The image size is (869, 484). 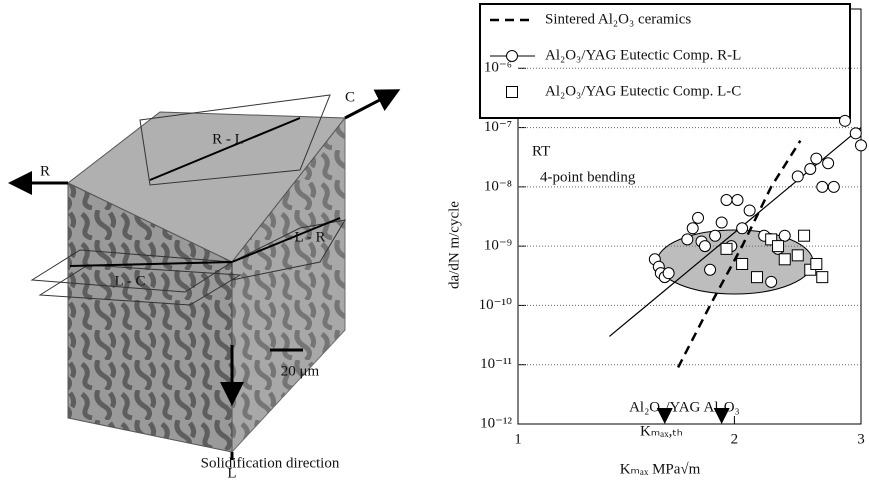 I want to click on legend-box, so click(x=665, y=61).